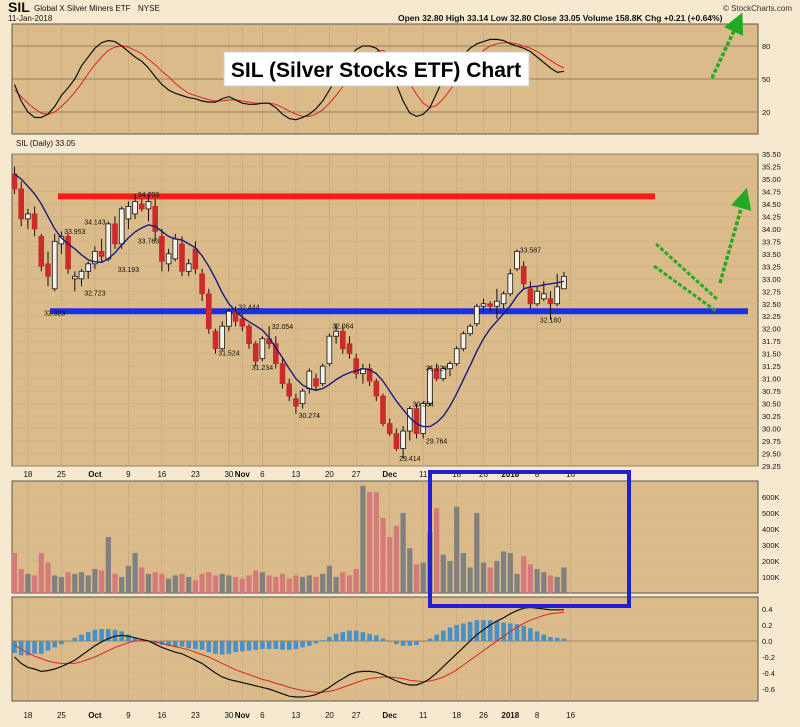 Image resolution: width=800 pixels, height=727 pixels. Describe the element at coordinates (537, 474) in the screenshot. I see `date-label: 8` at that location.